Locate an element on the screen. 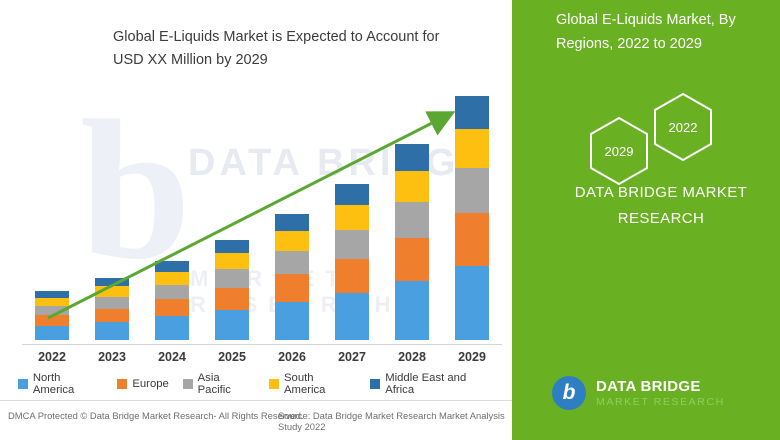  legend-item: Asia Pacific is located at coordinates (218, 384).